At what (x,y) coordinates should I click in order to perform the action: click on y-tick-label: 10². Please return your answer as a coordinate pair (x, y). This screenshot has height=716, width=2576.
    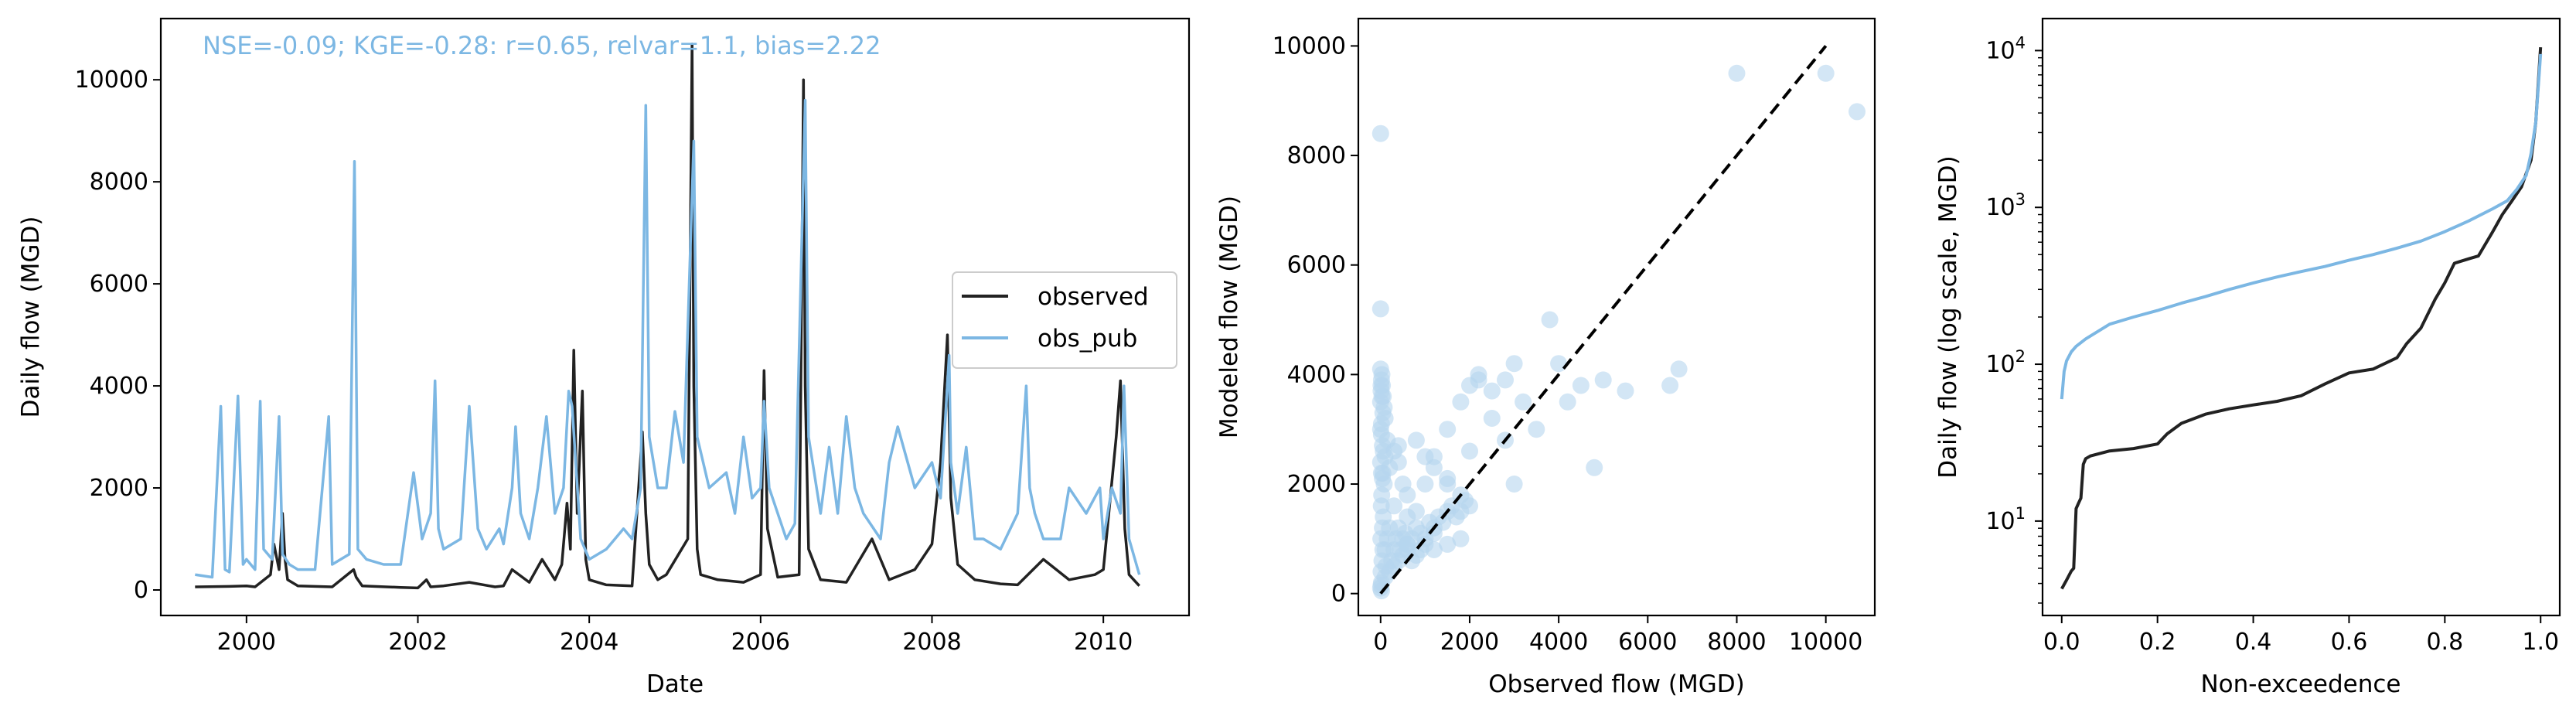
    Looking at the image, I should click on (2005, 362).